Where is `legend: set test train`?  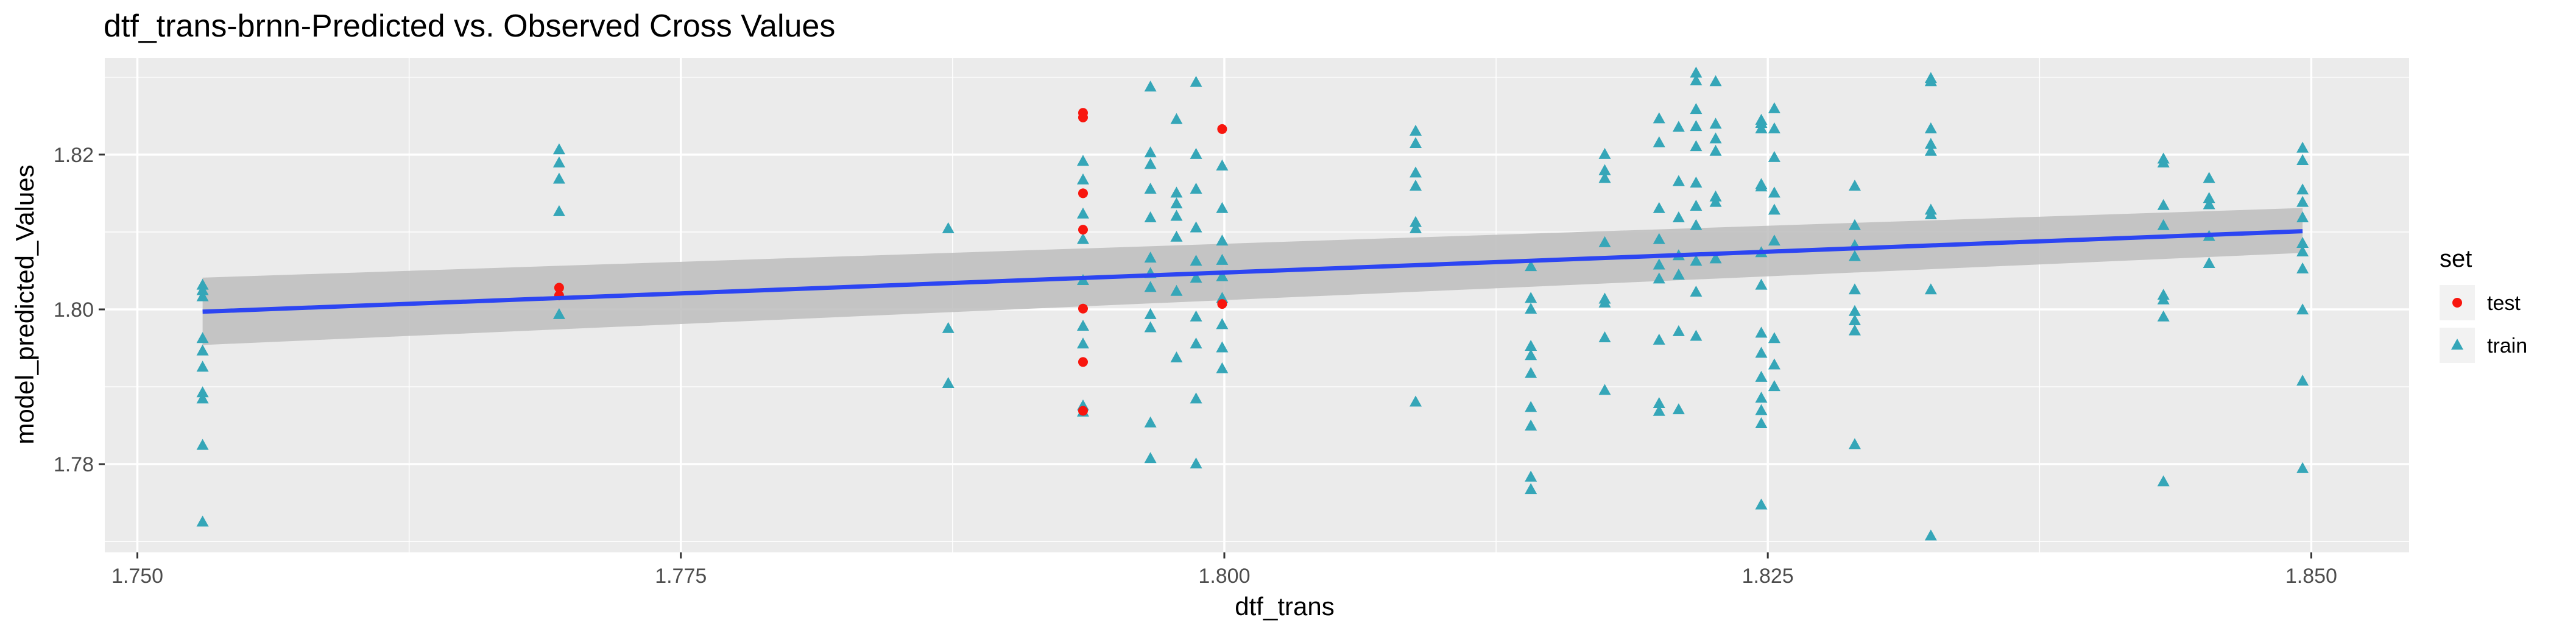
legend: set test train is located at coordinates (2483, 304).